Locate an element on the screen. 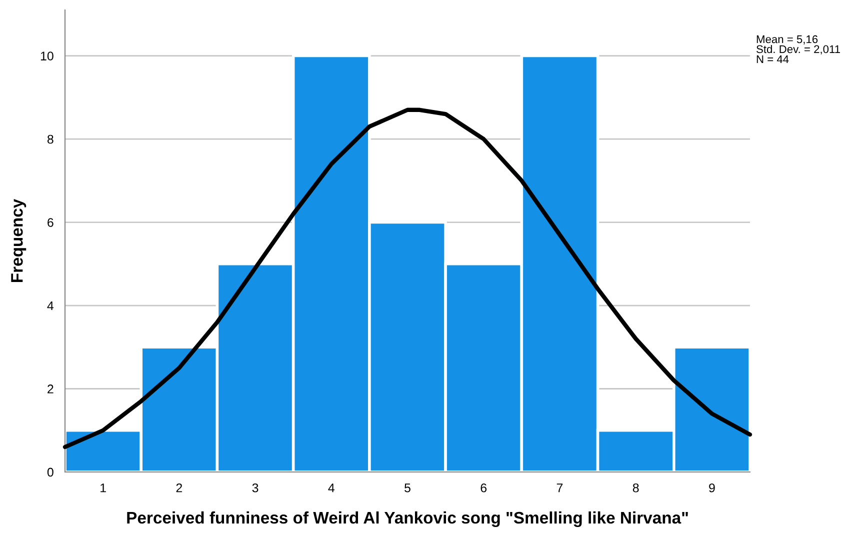  x-tick-label: 9 is located at coordinates (712, 487).